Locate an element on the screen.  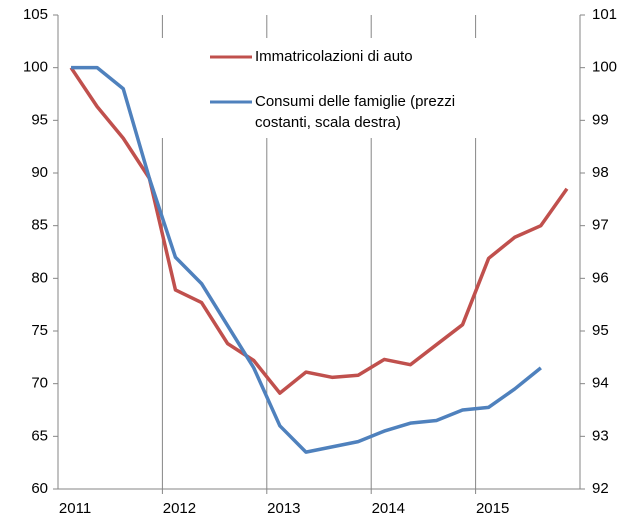
y-tick-label: 70 is located at coordinates (39, 383).